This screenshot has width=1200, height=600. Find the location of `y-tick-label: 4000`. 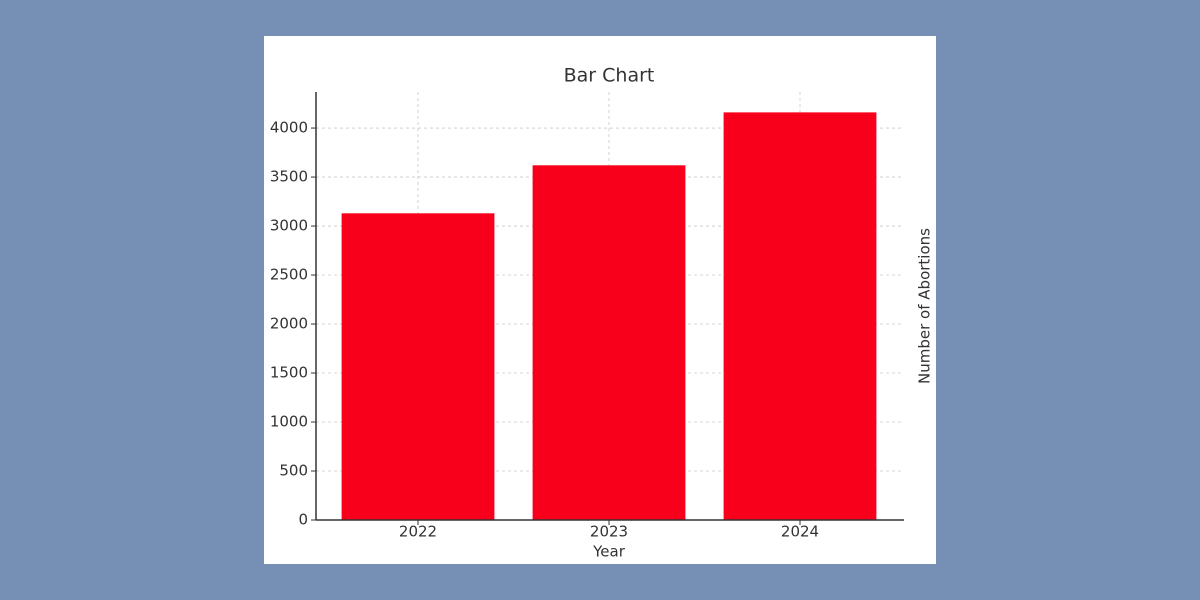

y-tick-label: 4000 is located at coordinates (289, 128).